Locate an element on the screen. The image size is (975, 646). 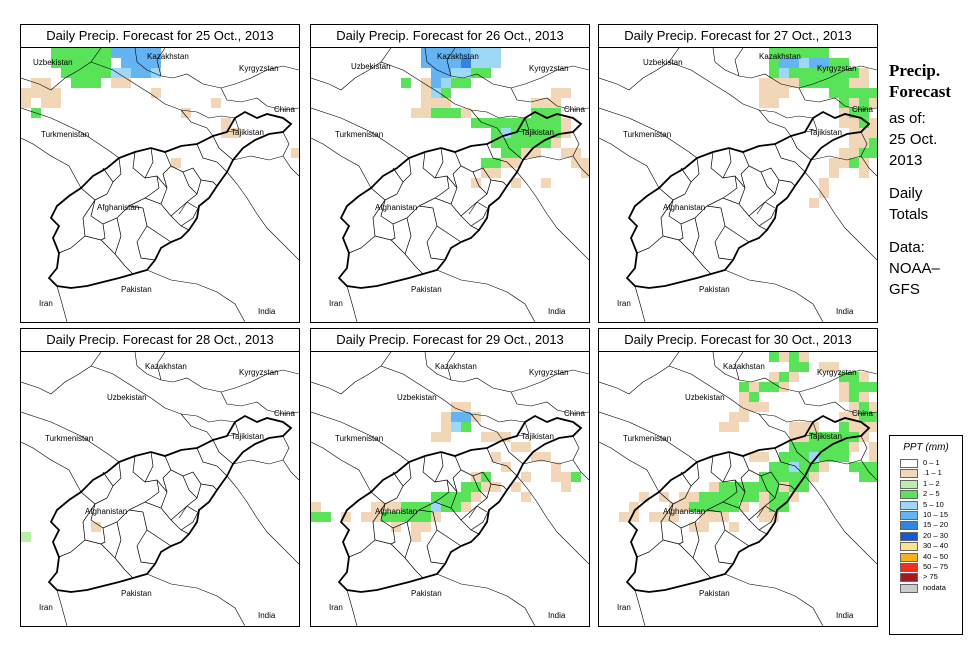
afghanistan-border is located at coordinates (748, 199).